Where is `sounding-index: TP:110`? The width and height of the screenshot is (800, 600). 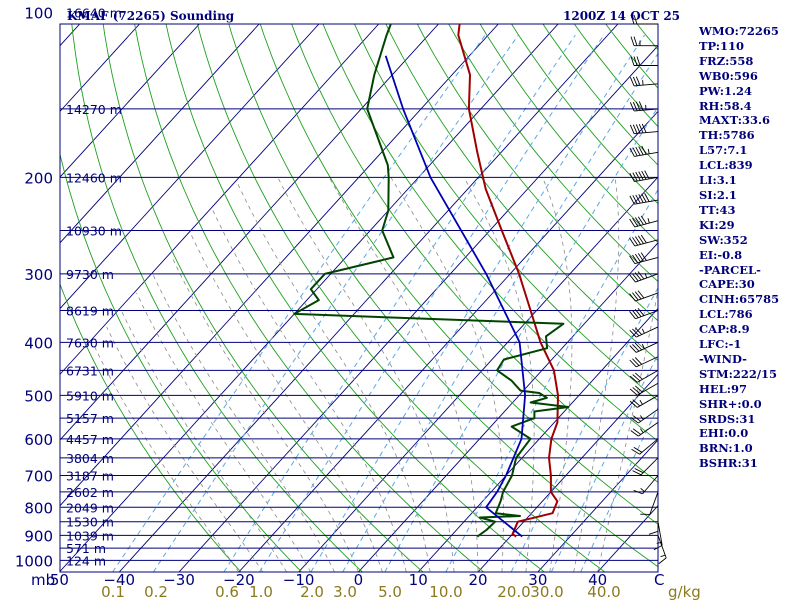
sounding-index: TP:110 is located at coordinates (722, 45).